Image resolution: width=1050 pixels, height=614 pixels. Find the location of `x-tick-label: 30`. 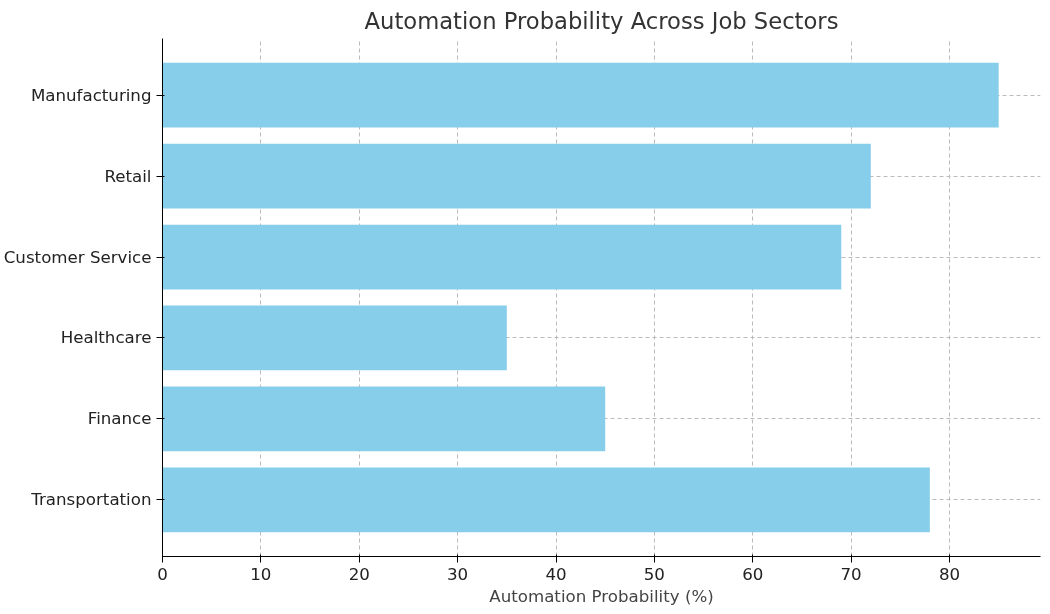

x-tick-label: 30 is located at coordinates (458, 574).